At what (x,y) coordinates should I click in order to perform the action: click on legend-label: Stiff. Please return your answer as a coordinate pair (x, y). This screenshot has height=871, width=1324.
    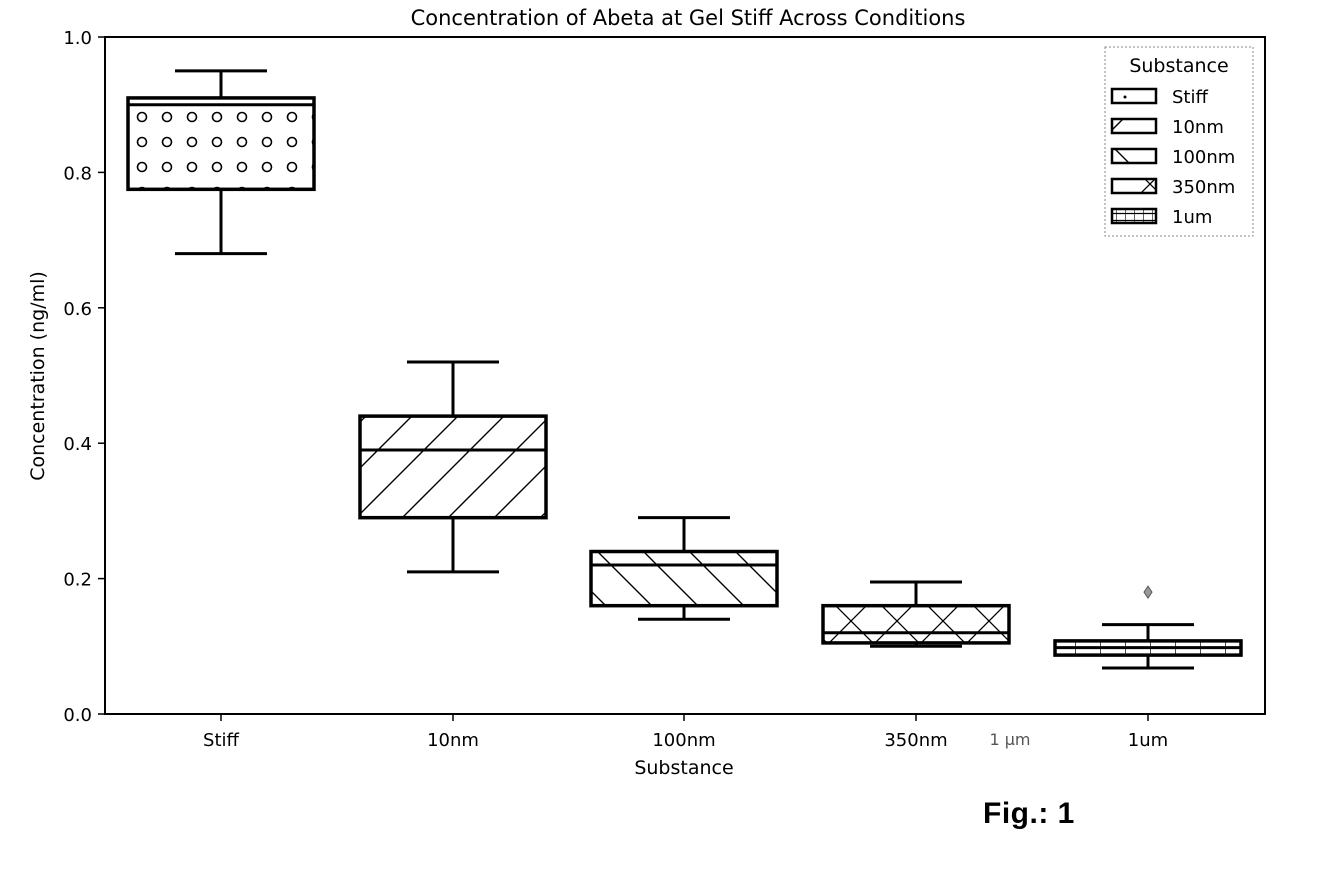
    Looking at the image, I should click on (1190, 97).